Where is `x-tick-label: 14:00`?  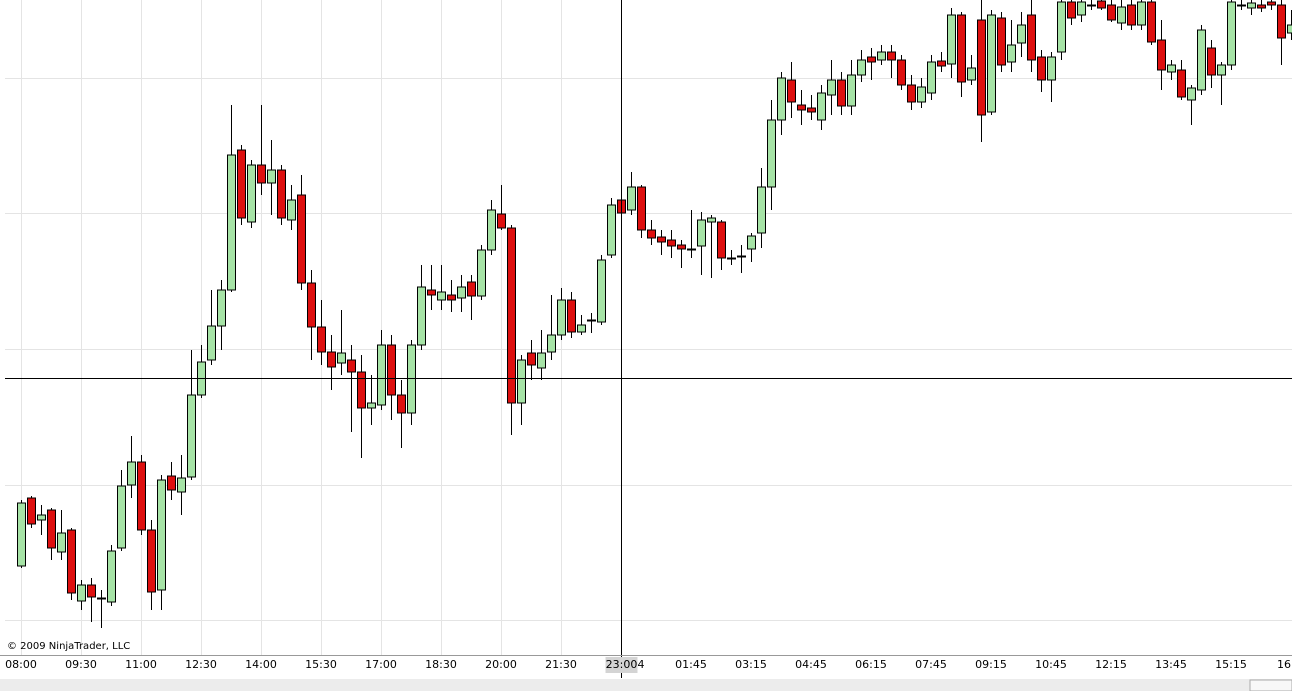 x-tick-label: 14:00 is located at coordinates (261, 664).